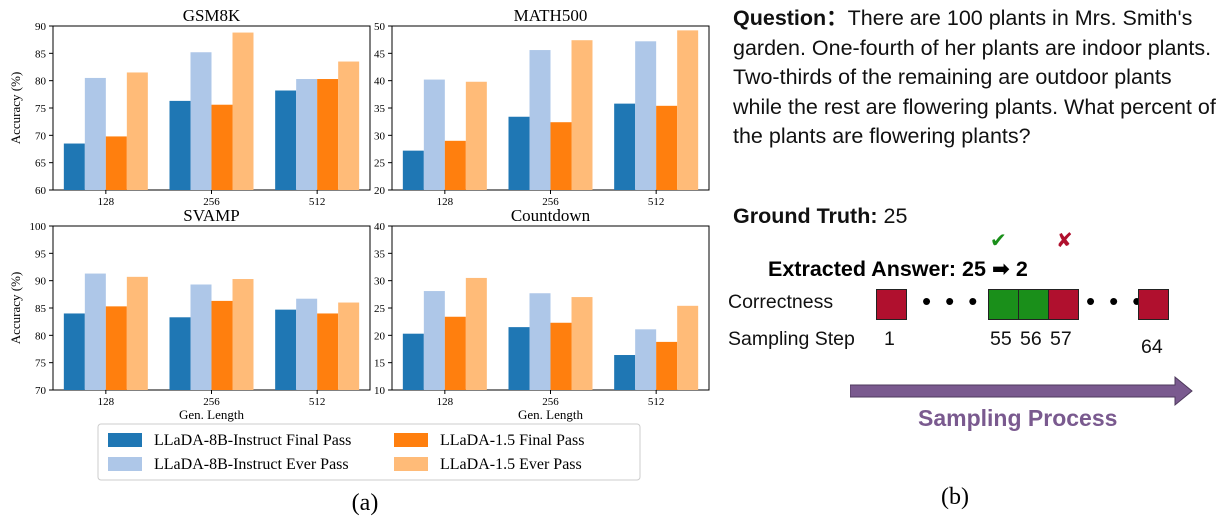  Describe the element at coordinates (38, 227) in the screenshot. I see `y-tick-label: 100` at that location.